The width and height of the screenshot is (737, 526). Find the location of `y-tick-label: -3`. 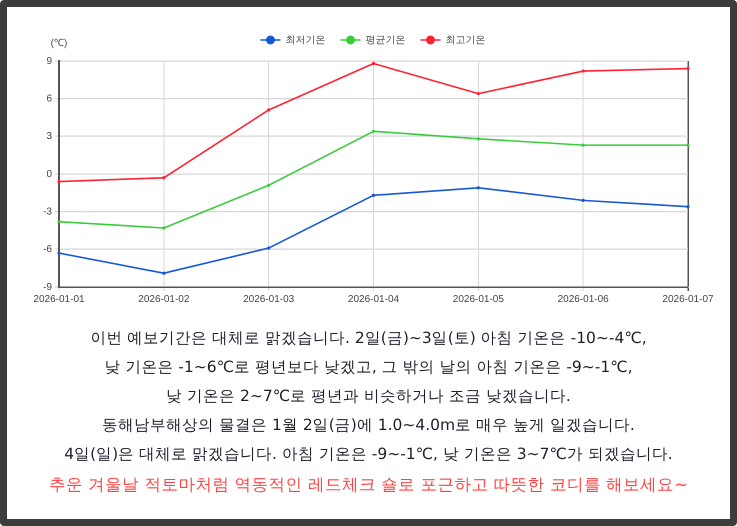

y-tick-label: -3 is located at coordinates (47, 212).